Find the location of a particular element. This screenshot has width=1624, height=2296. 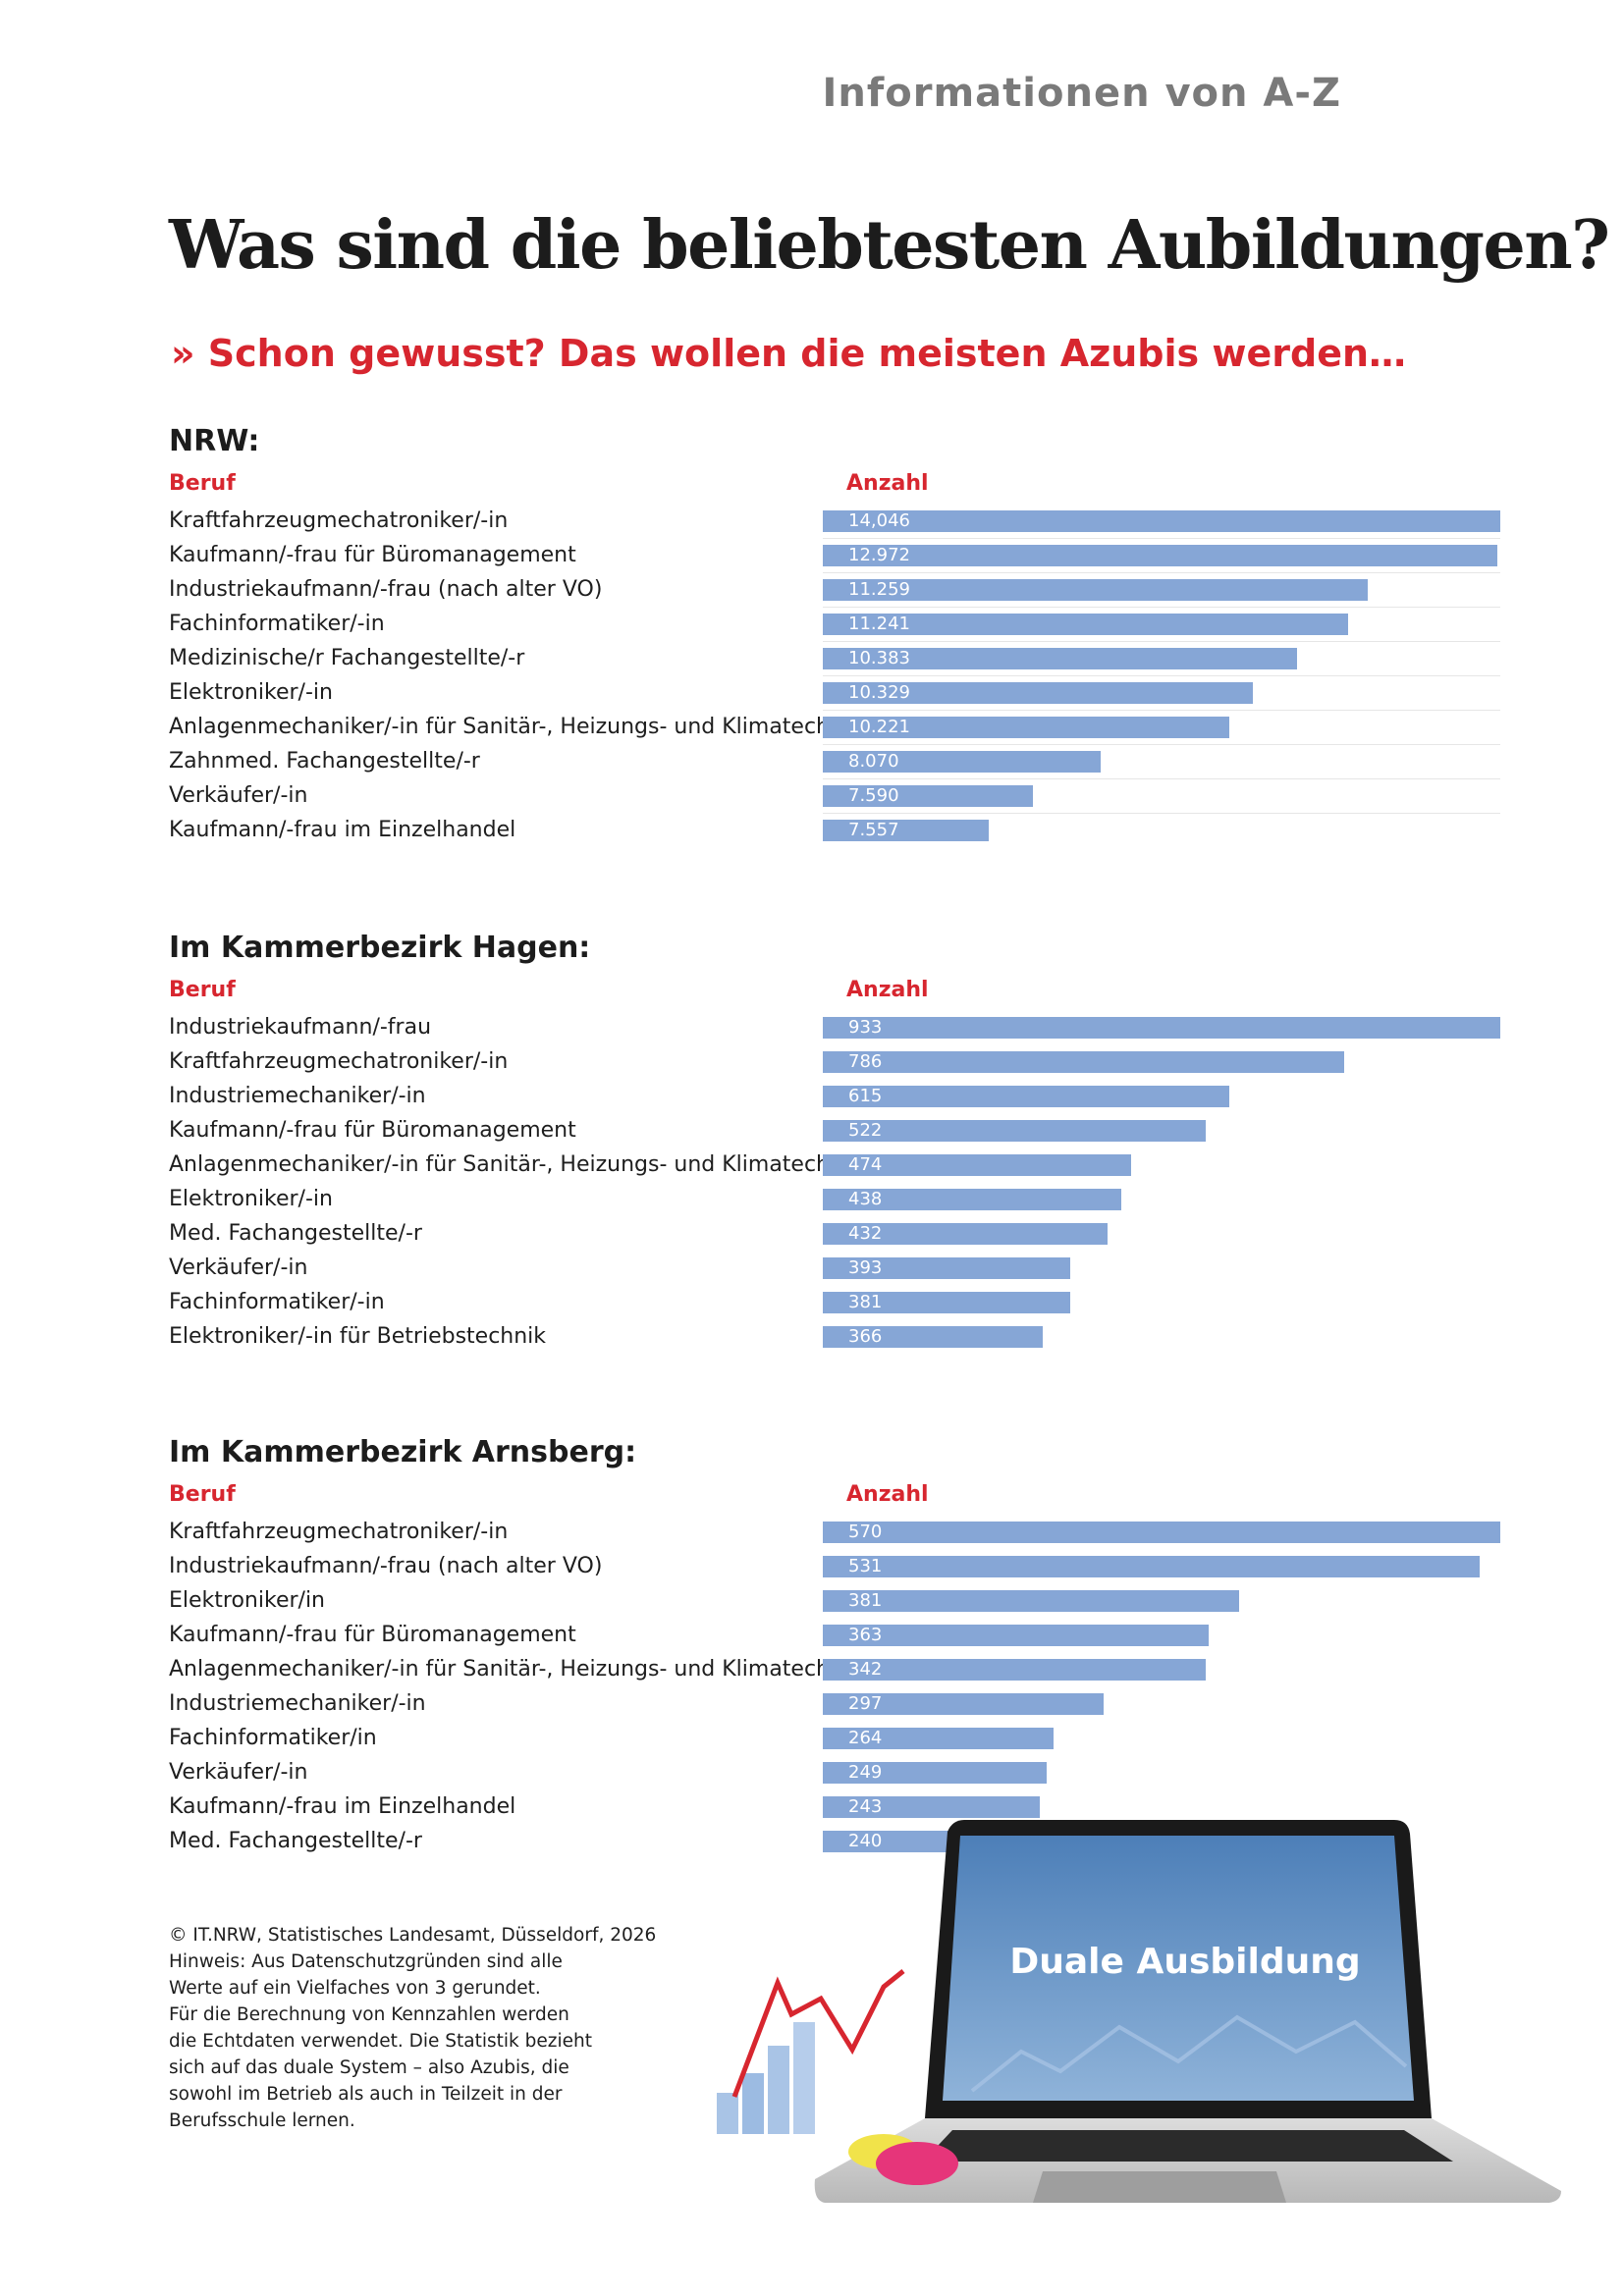

section-label: Informationen von A-Z is located at coordinates (1081, 93).